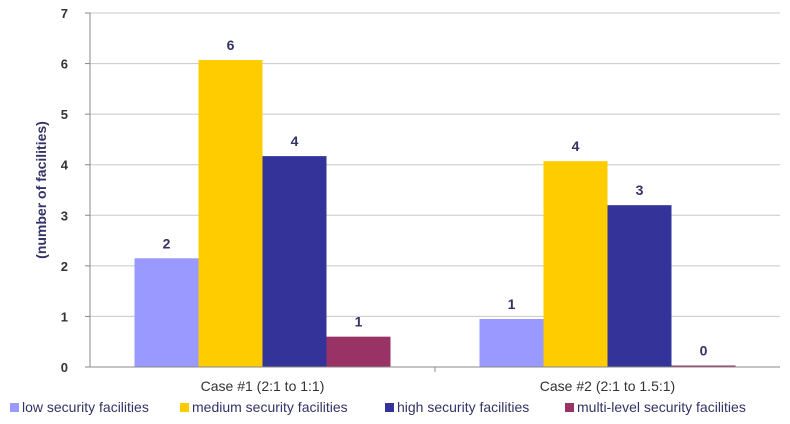  I want to click on y-tick-label: 3, so click(64, 215).